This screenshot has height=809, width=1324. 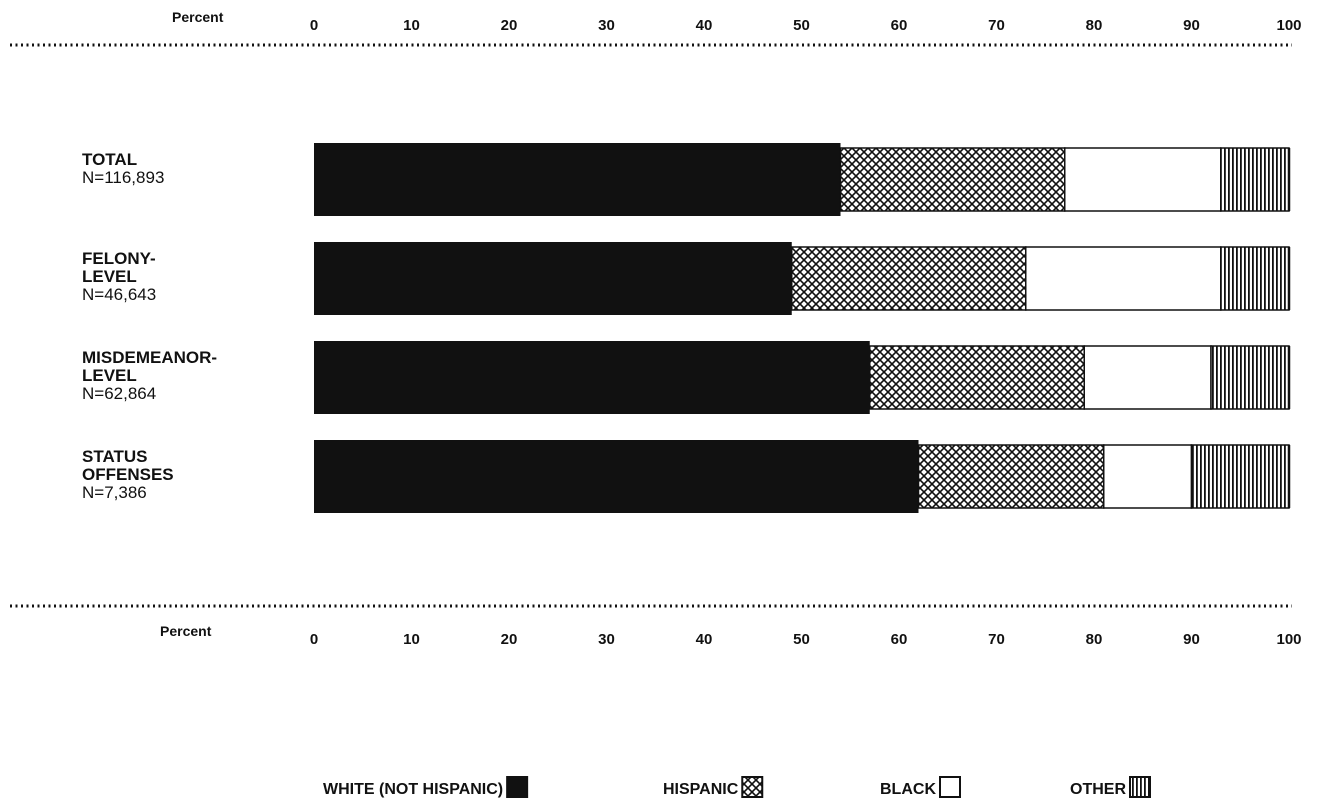 What do you see at coordinates (801, 25) in the screenshot?
I see `top-tick-label: 50` at bounding box center [801, 25].